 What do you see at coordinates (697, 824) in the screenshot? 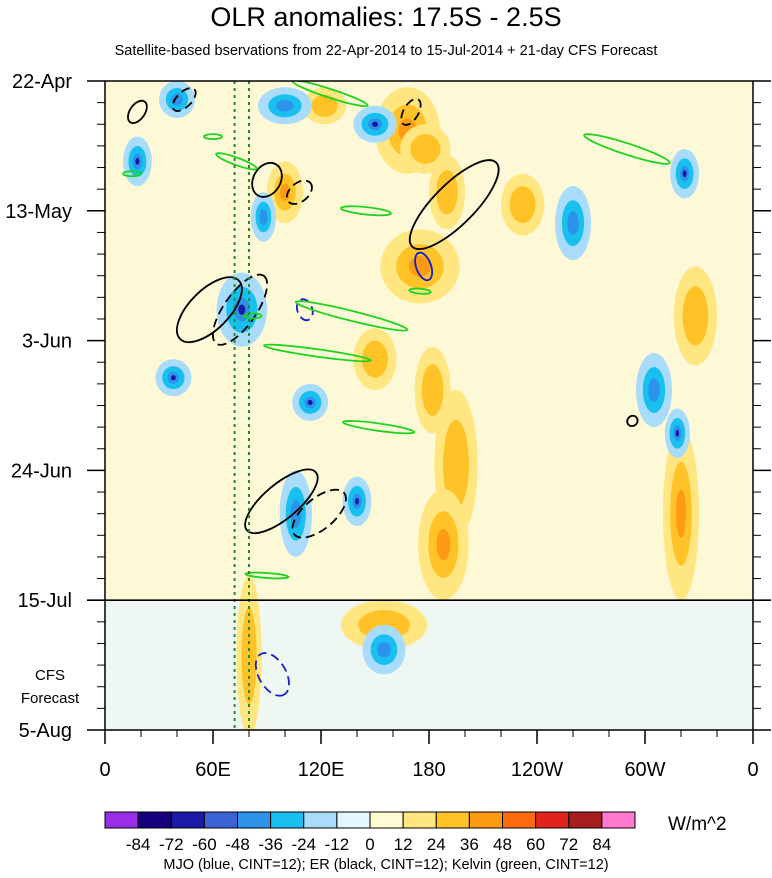
I see `colorbar-units: W/m^2` at bounding box center [697, 824].